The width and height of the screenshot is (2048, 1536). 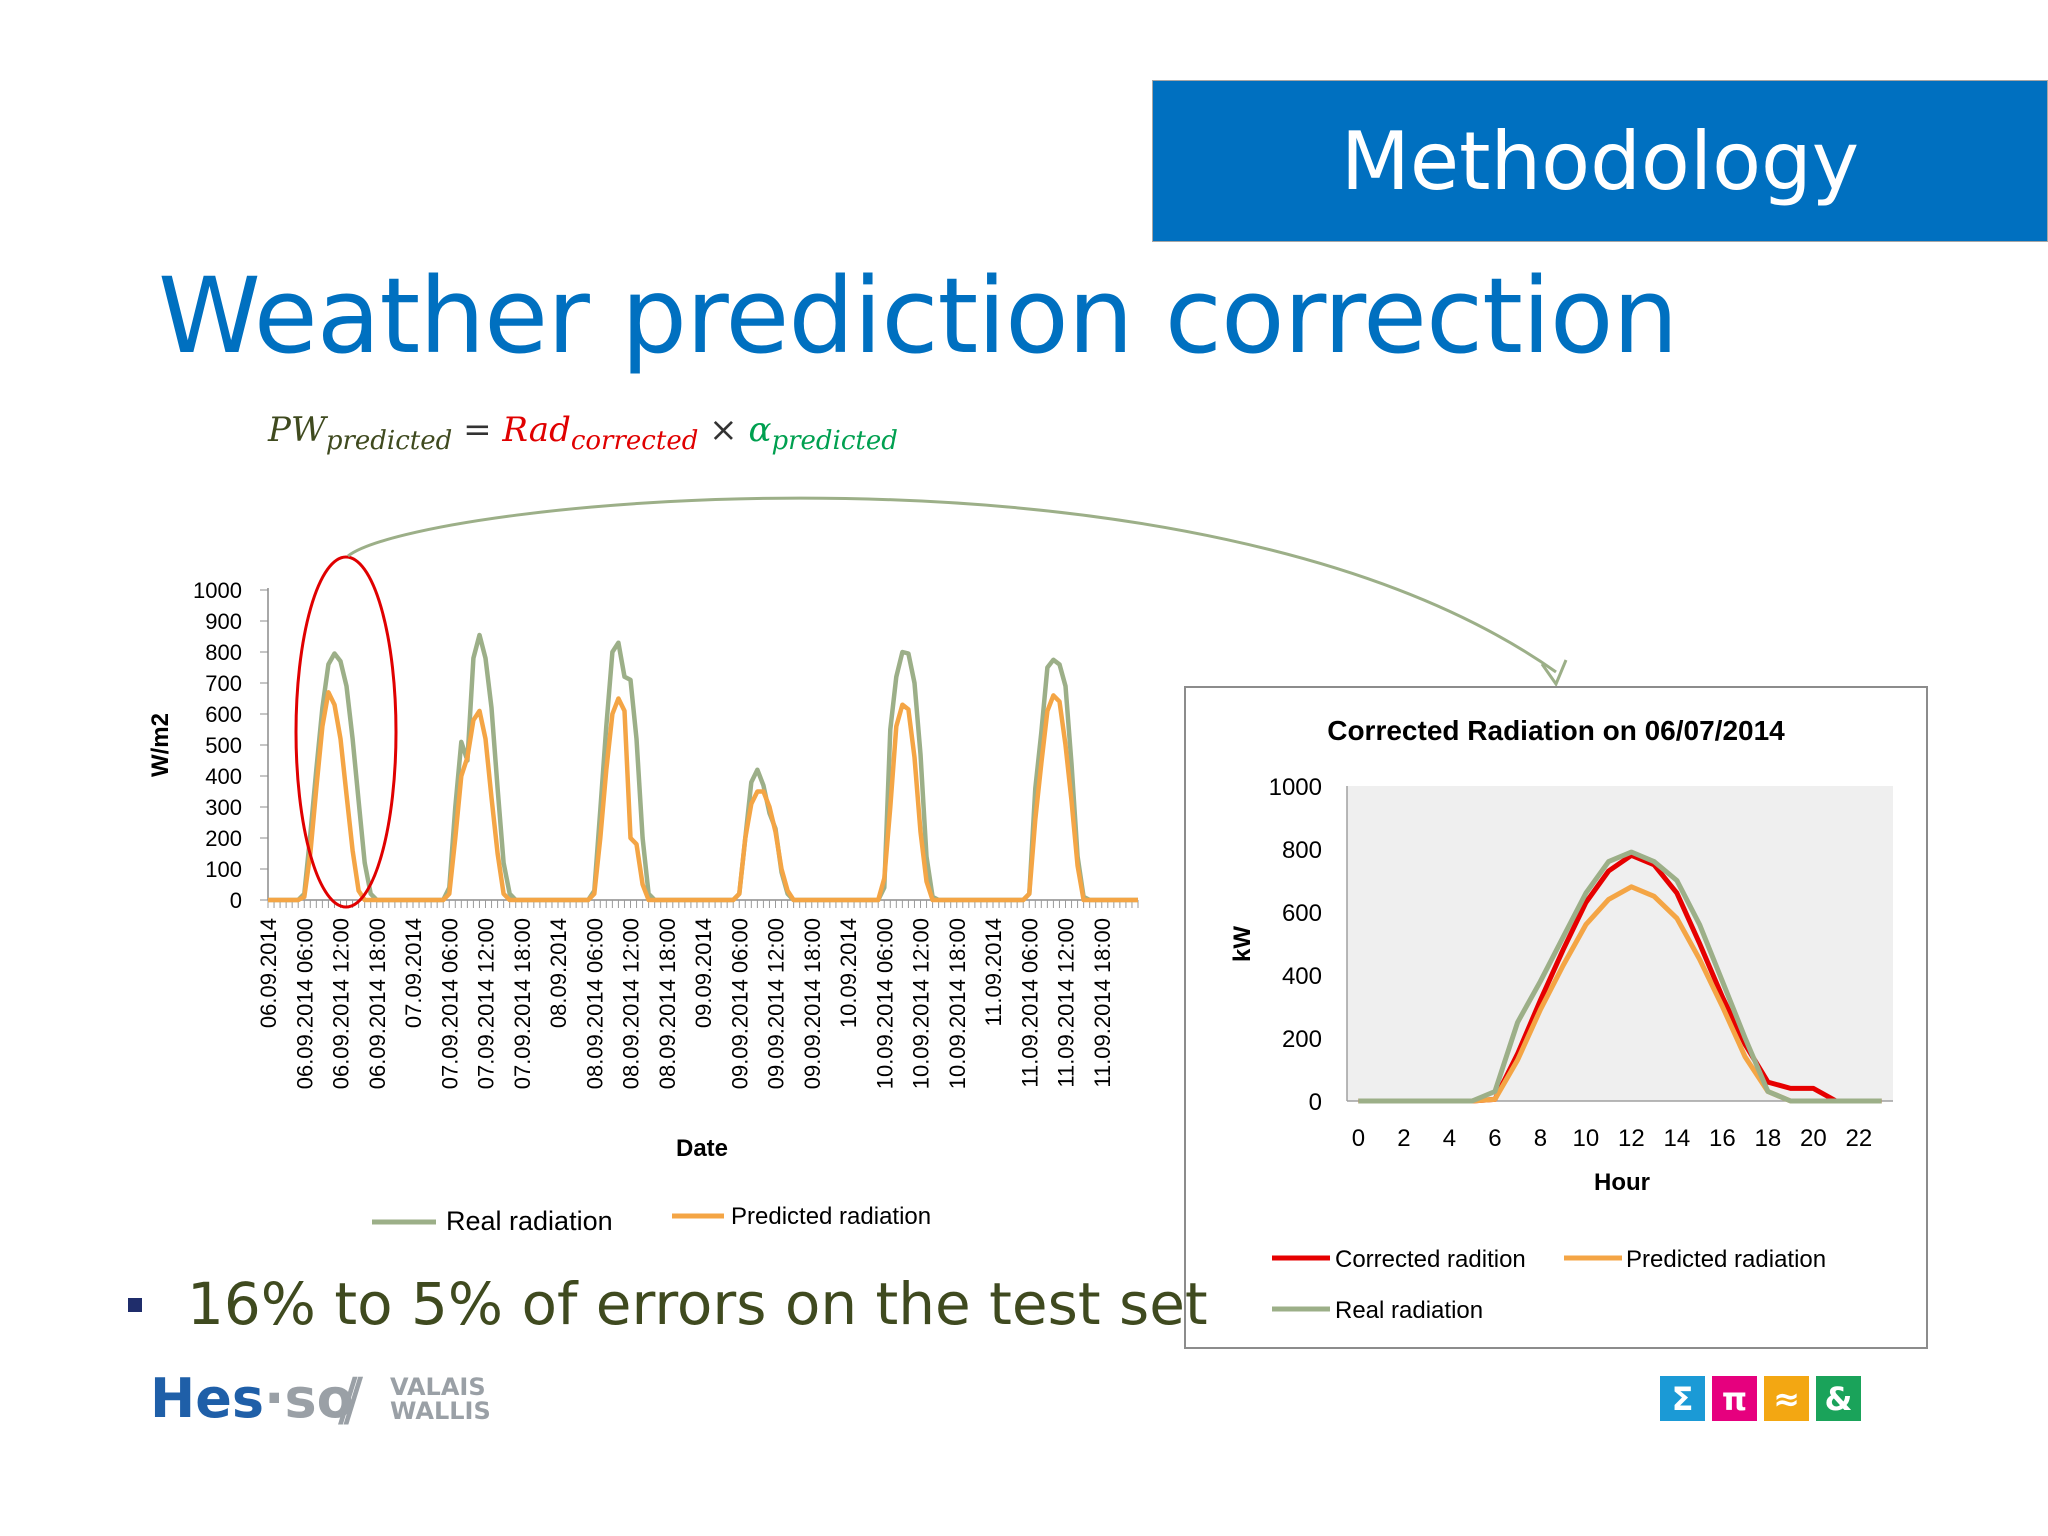 What do you see at coordinates (413, 973) in the screenshot?
I see `x-tick-label: 07.09.2014` at bounding box center [413, 973].